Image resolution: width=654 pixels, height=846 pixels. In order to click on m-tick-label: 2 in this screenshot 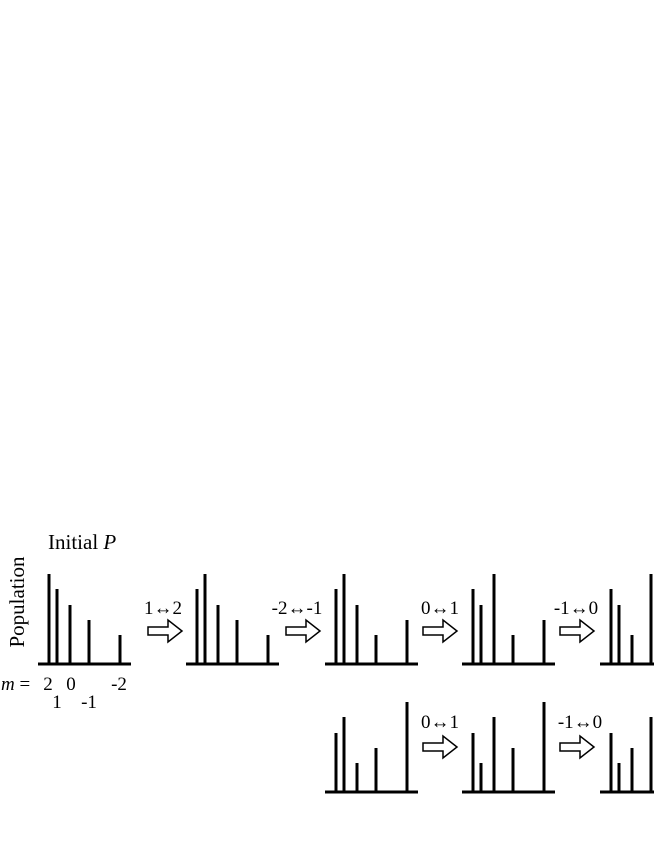, I will do `click(48, 684)`.